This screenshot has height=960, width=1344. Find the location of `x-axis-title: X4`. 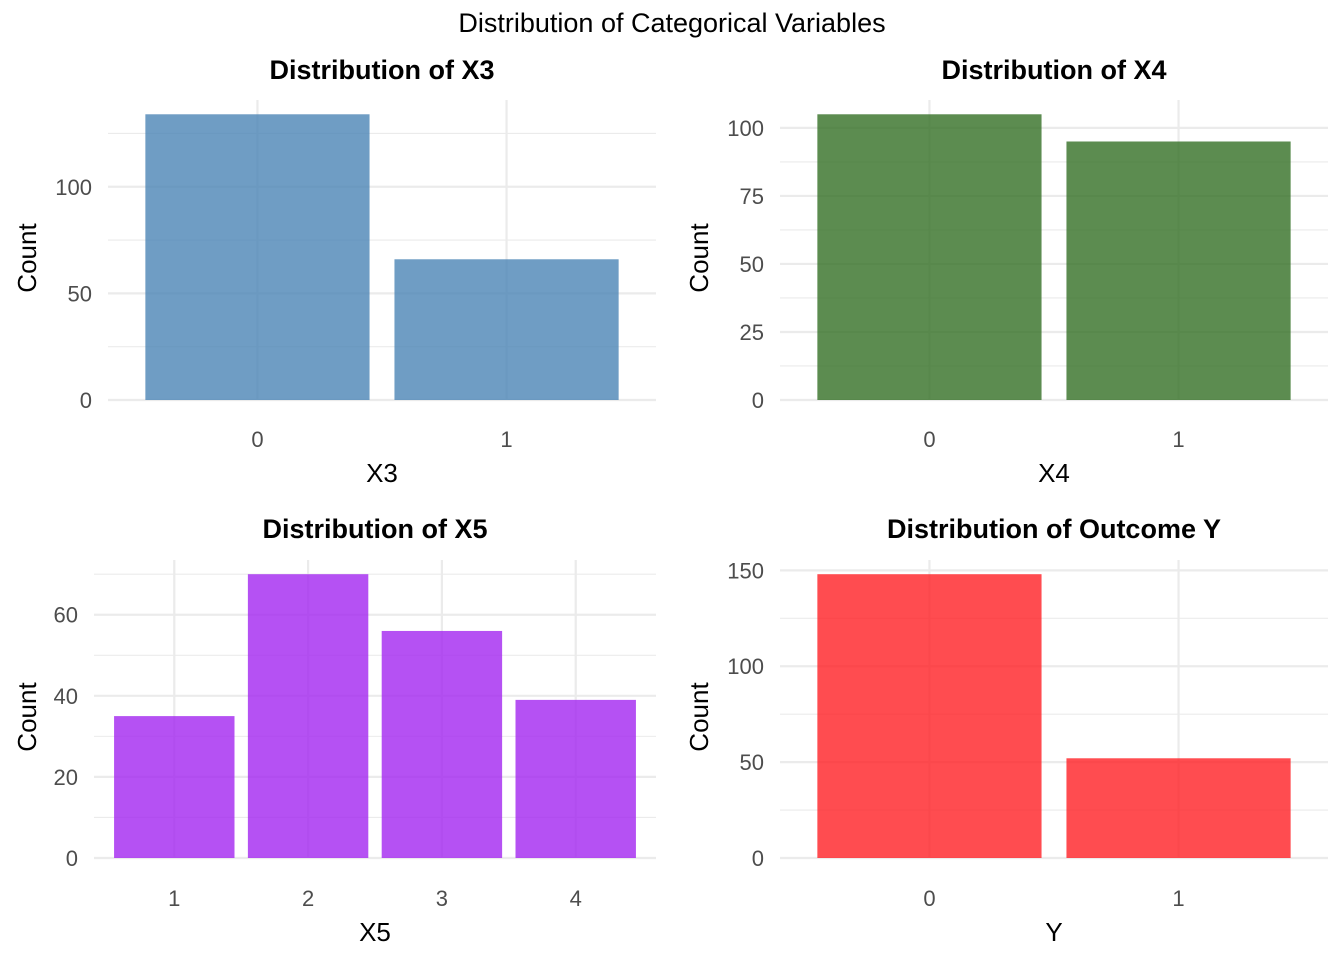

x-axis-title: X4 is located at coordinates (1054, 473).